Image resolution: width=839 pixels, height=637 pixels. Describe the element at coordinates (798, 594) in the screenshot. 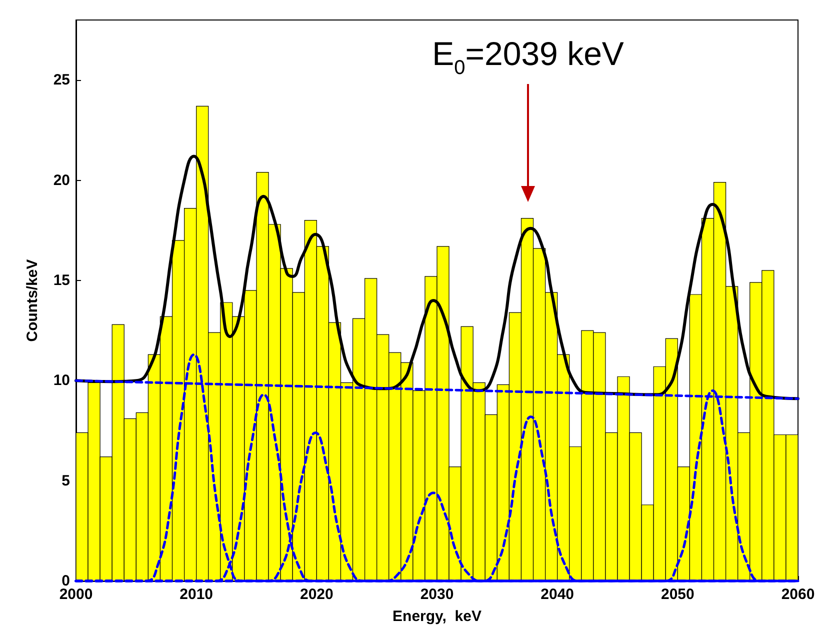

I see `x-tick-label: 2060` at that location.